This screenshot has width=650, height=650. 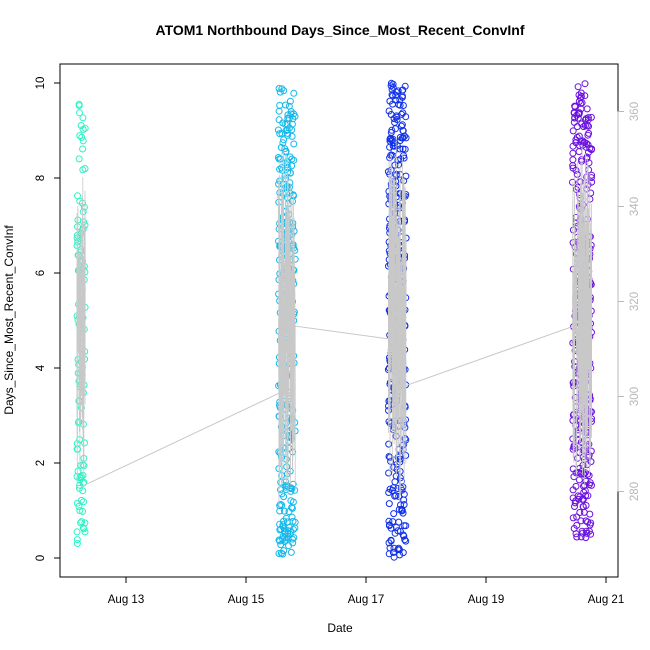 I want to click on y-tick-label: 6, so click(x=41, y=273).